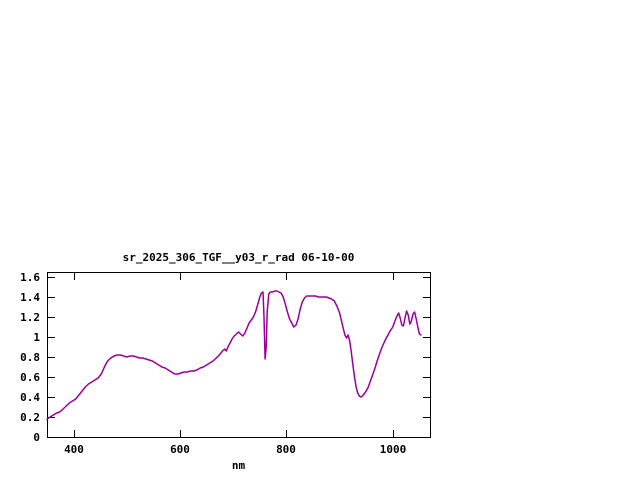  What do you see at coordinates (30, 277) in the screenshot?
I see `y-tick-label: 1.6` at bounding box center [30, 277].